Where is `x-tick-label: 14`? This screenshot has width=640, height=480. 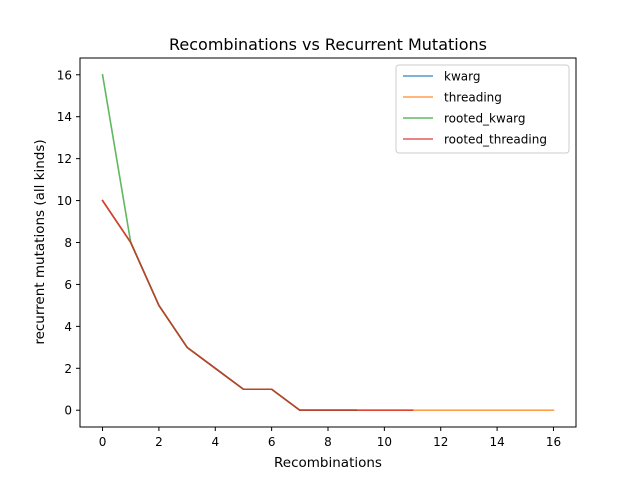 x-tick-label: 14 is located at coordinates (496, 442).